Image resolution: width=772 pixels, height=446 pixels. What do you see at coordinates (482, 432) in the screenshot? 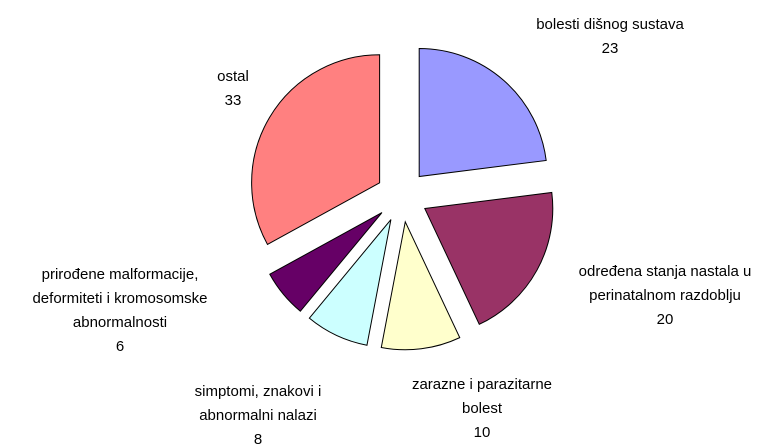
I see `slice-value: 10` at bounding box center [482, 432].